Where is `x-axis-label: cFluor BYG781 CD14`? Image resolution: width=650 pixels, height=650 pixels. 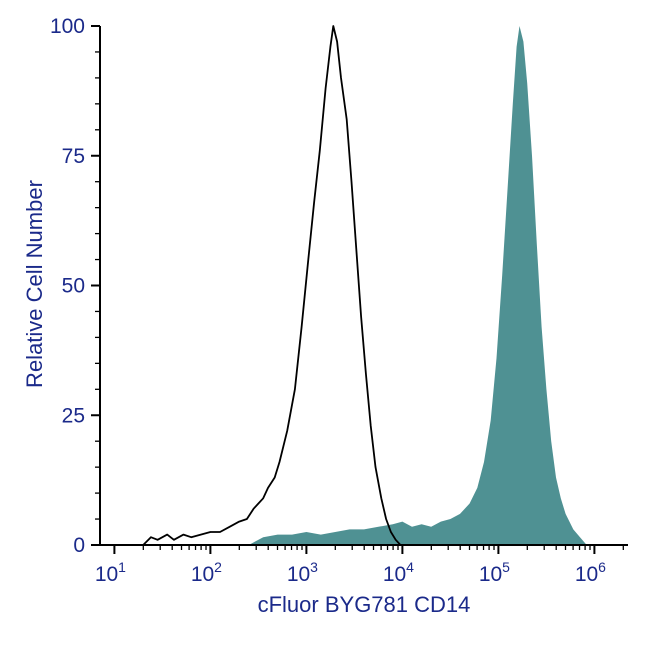
x-axis-label: cFluor BYG781 CD14 is located at coordinates (364, 604).